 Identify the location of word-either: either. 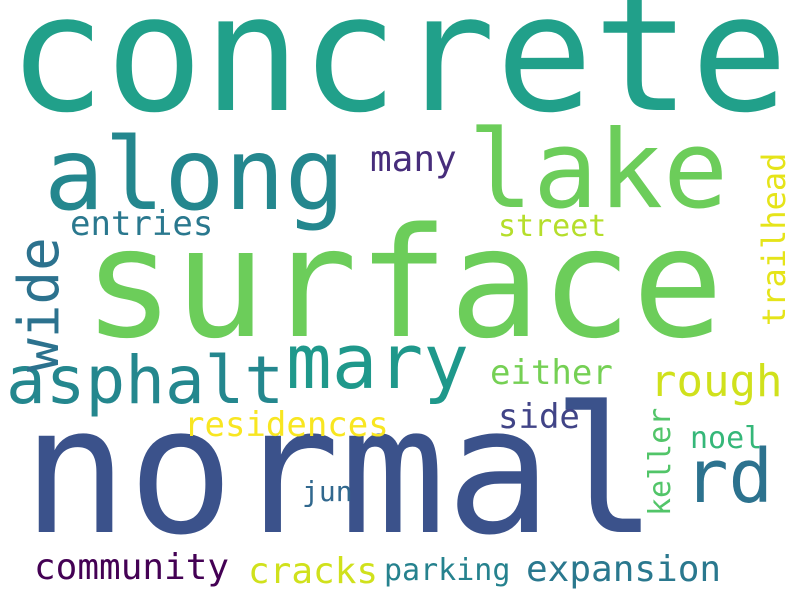
(551, 373).